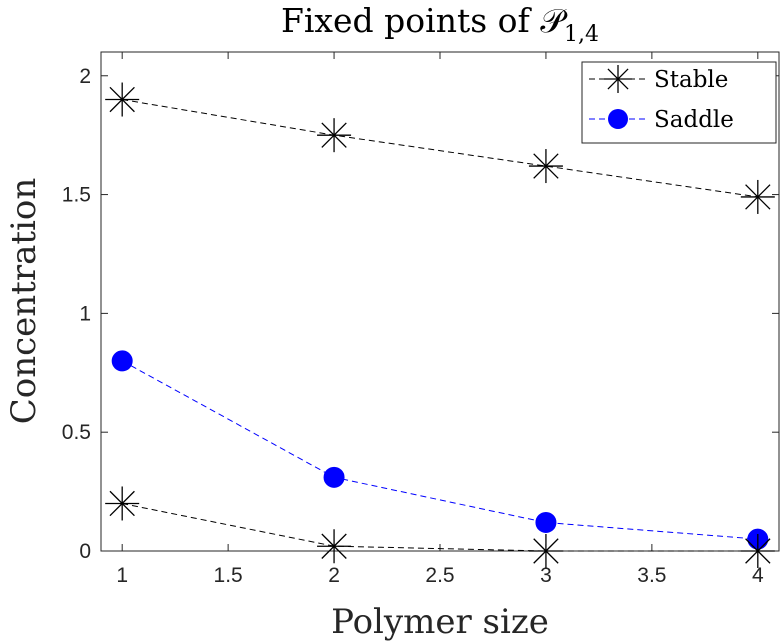 This screenshot has width=781, height=643. What do you see at coordinates (440, 622) in the screenshot?
I see `x-axis-label: Polymer size` at bounding box center [440, 622].